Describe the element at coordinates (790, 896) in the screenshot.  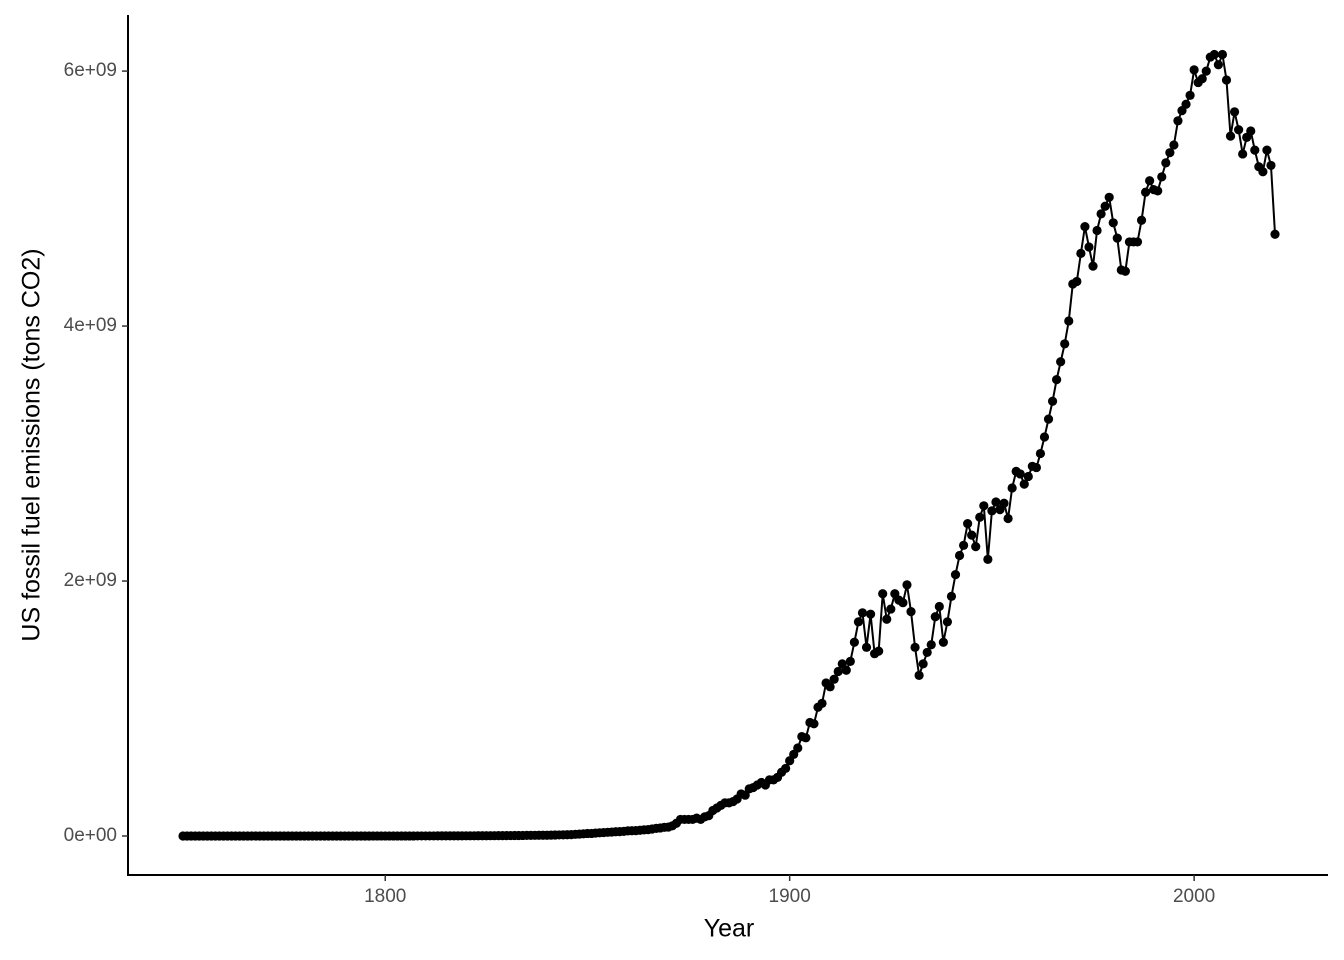
I see `x-tick-label: 1900` at that location.